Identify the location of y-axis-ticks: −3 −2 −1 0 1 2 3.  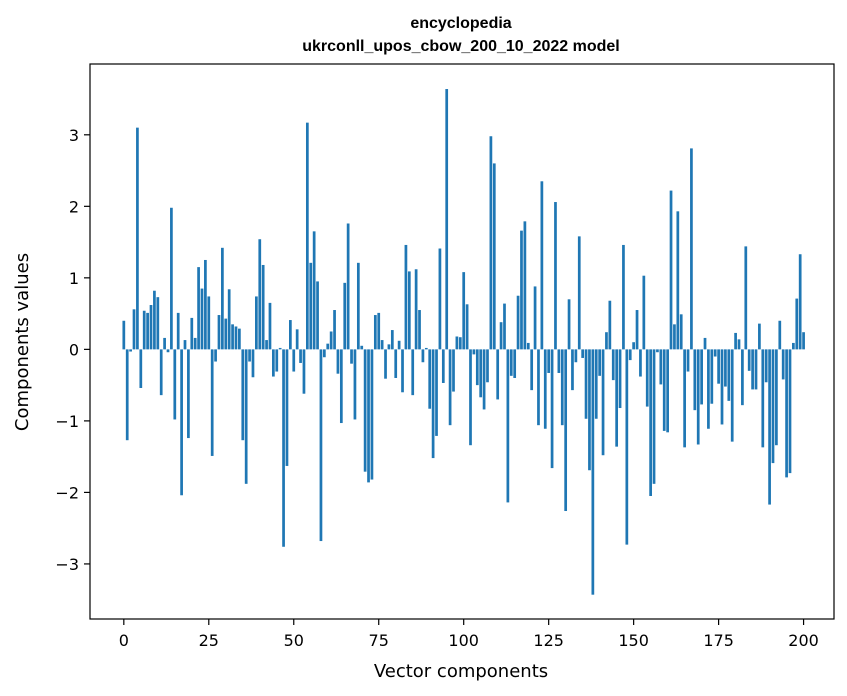
(72, 350).